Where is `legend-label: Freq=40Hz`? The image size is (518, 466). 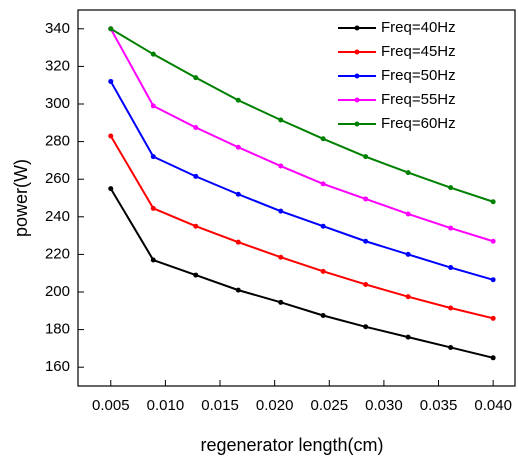 legend-label: Freq=40Hz is located at coordinates (418, 27).